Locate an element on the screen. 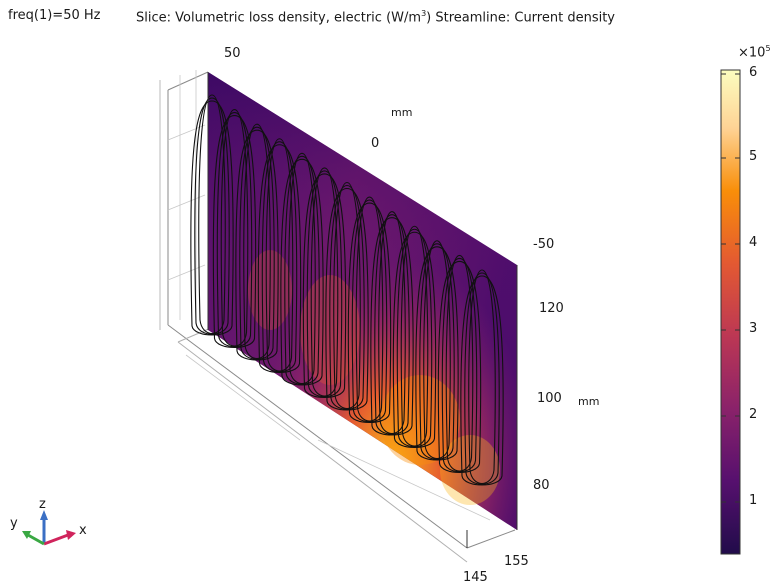  x-arrow-head is located at coordinates (71, 535).